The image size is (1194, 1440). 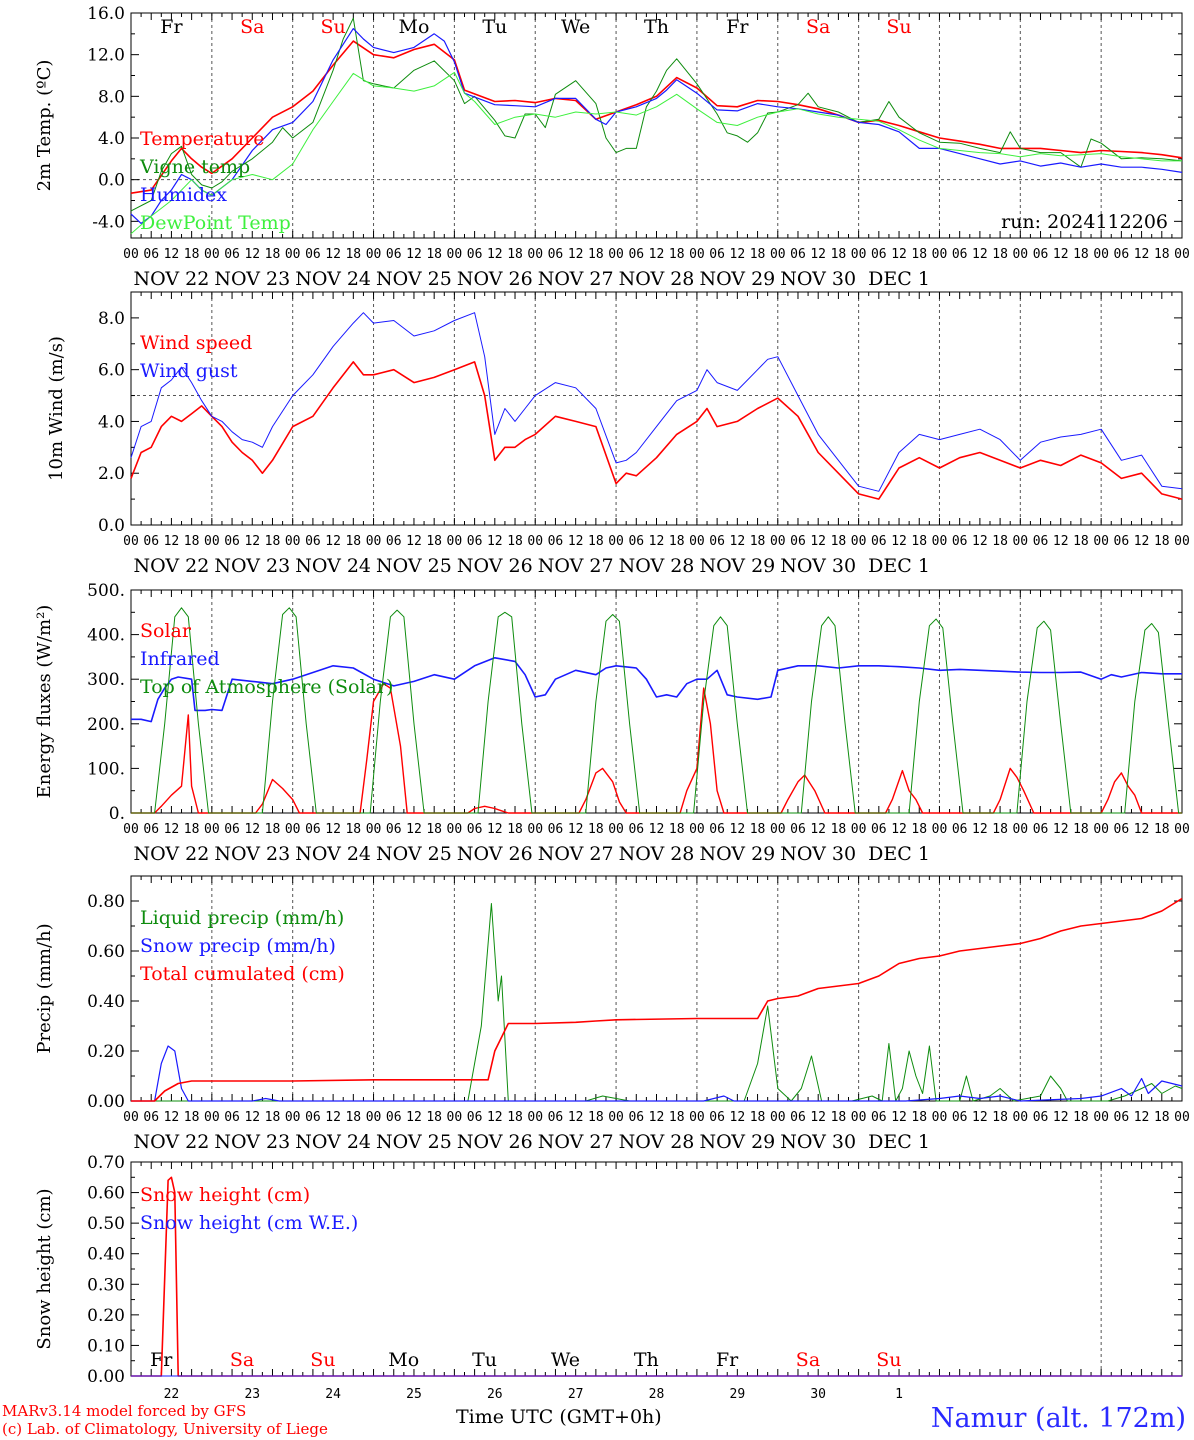 I want to click on y-tick-label: 100., so click(x=106, y=769).